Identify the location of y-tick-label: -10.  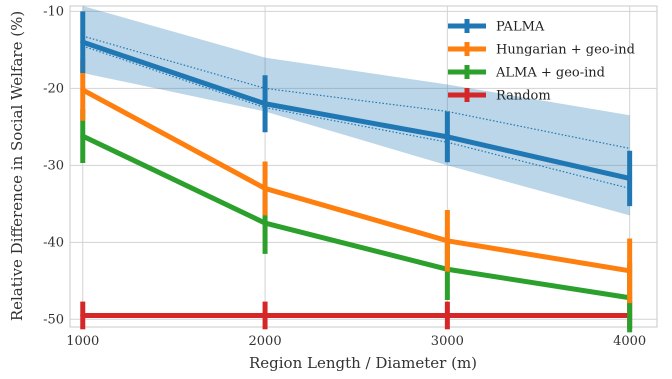
(53, 11).